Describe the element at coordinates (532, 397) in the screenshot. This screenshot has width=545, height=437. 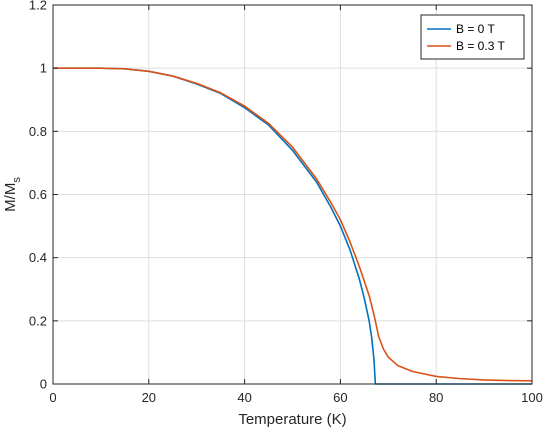
I see `x-tick-label: 100` at that location.